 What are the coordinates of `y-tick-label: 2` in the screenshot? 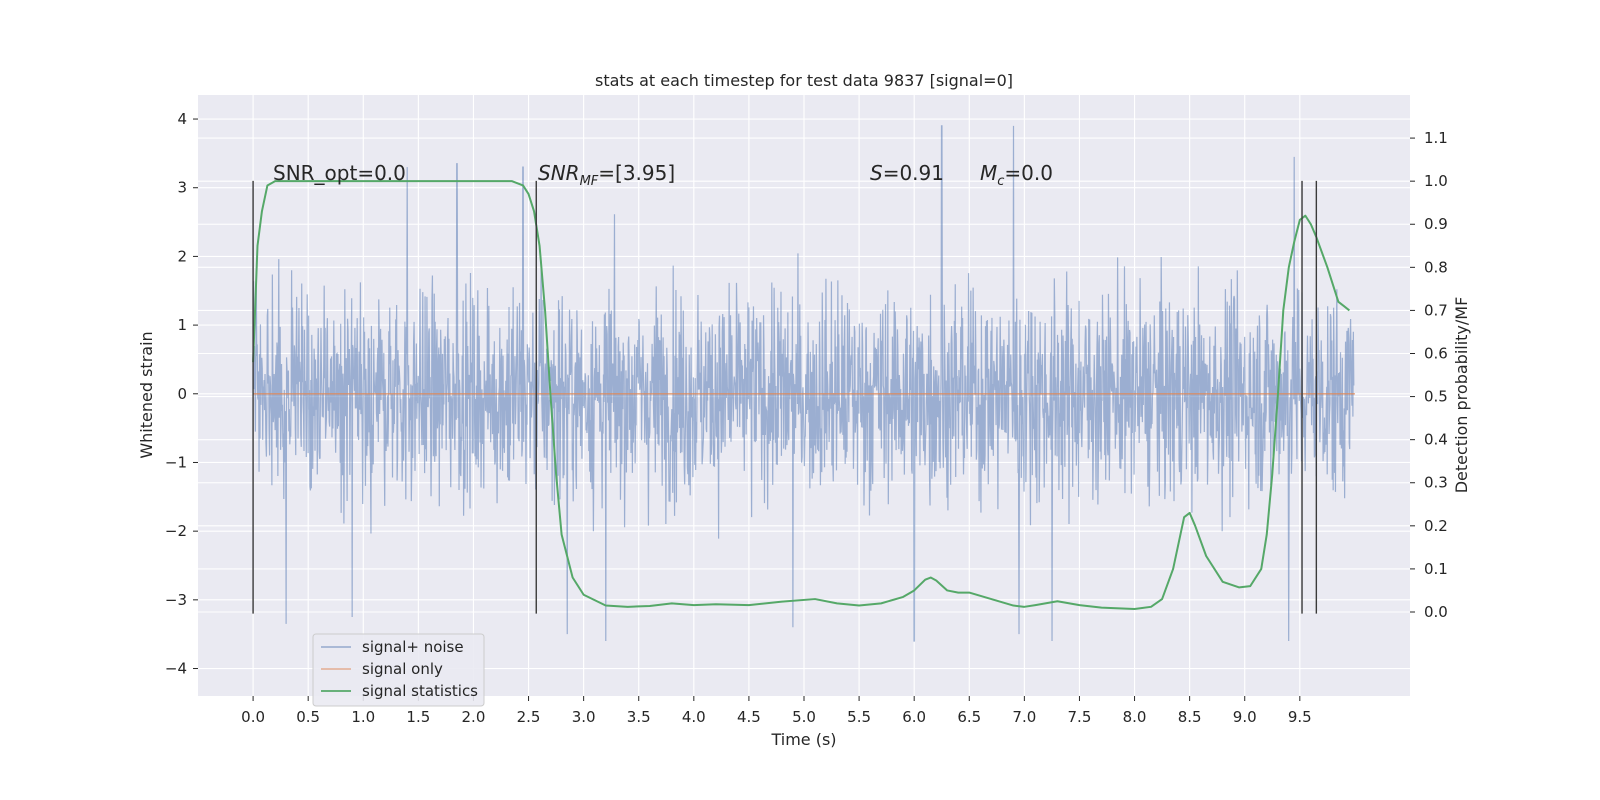 It's located at (182, 256).